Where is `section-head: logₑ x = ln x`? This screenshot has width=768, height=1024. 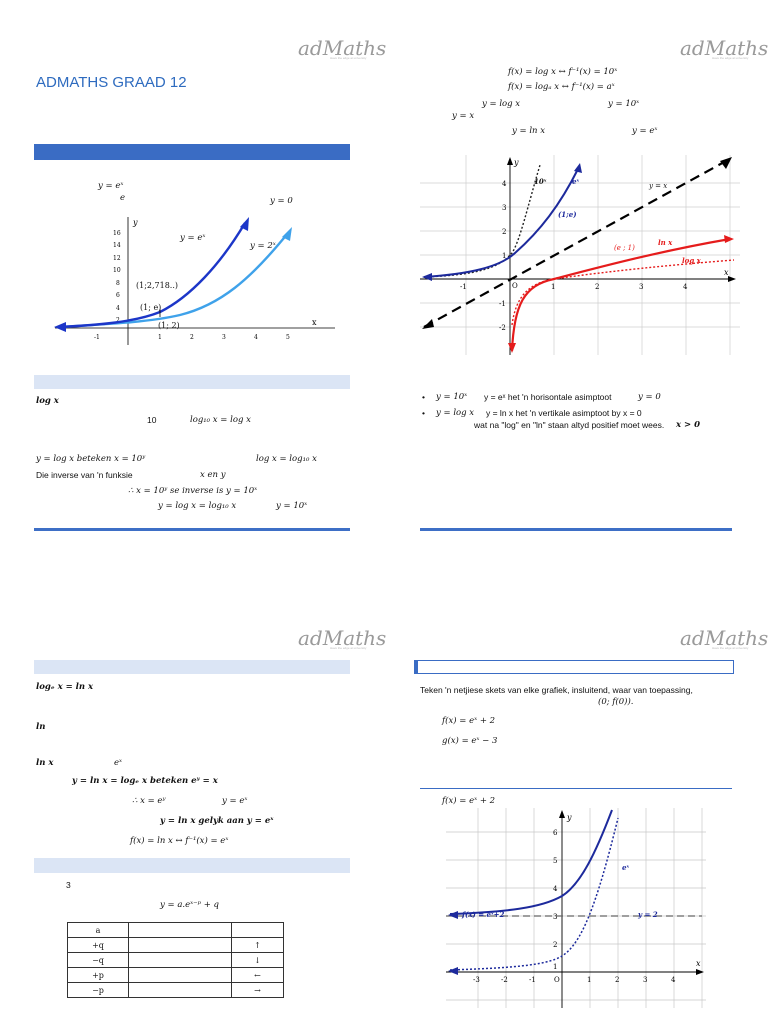 section-head: logₑ x = ln x is located at coordinates (65, 687).